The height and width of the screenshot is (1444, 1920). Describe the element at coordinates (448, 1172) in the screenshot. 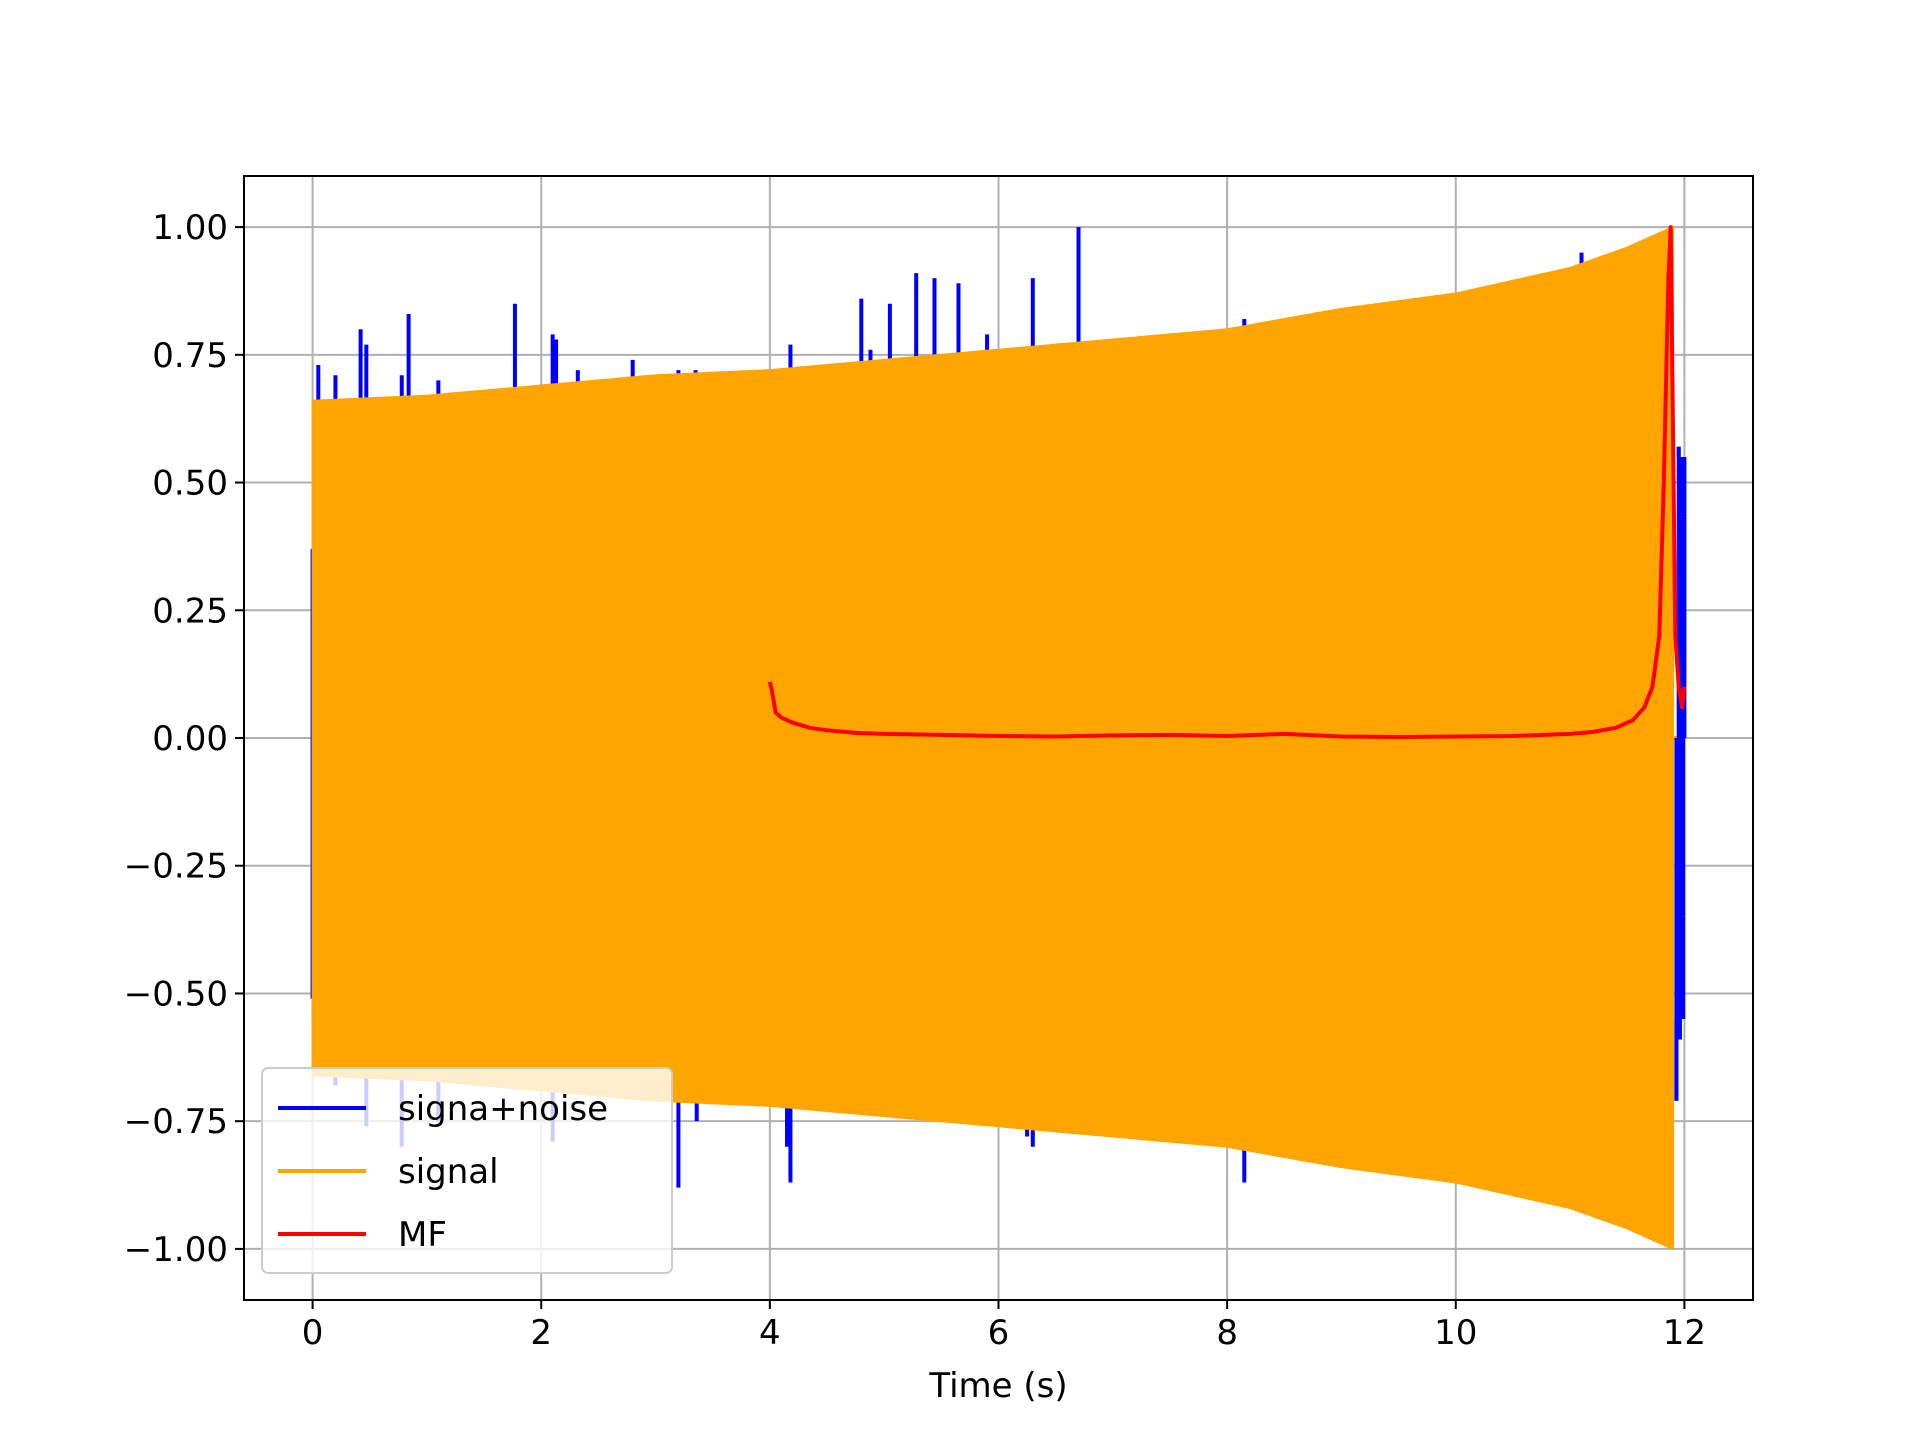

I see `legend-label: signal` at that location.